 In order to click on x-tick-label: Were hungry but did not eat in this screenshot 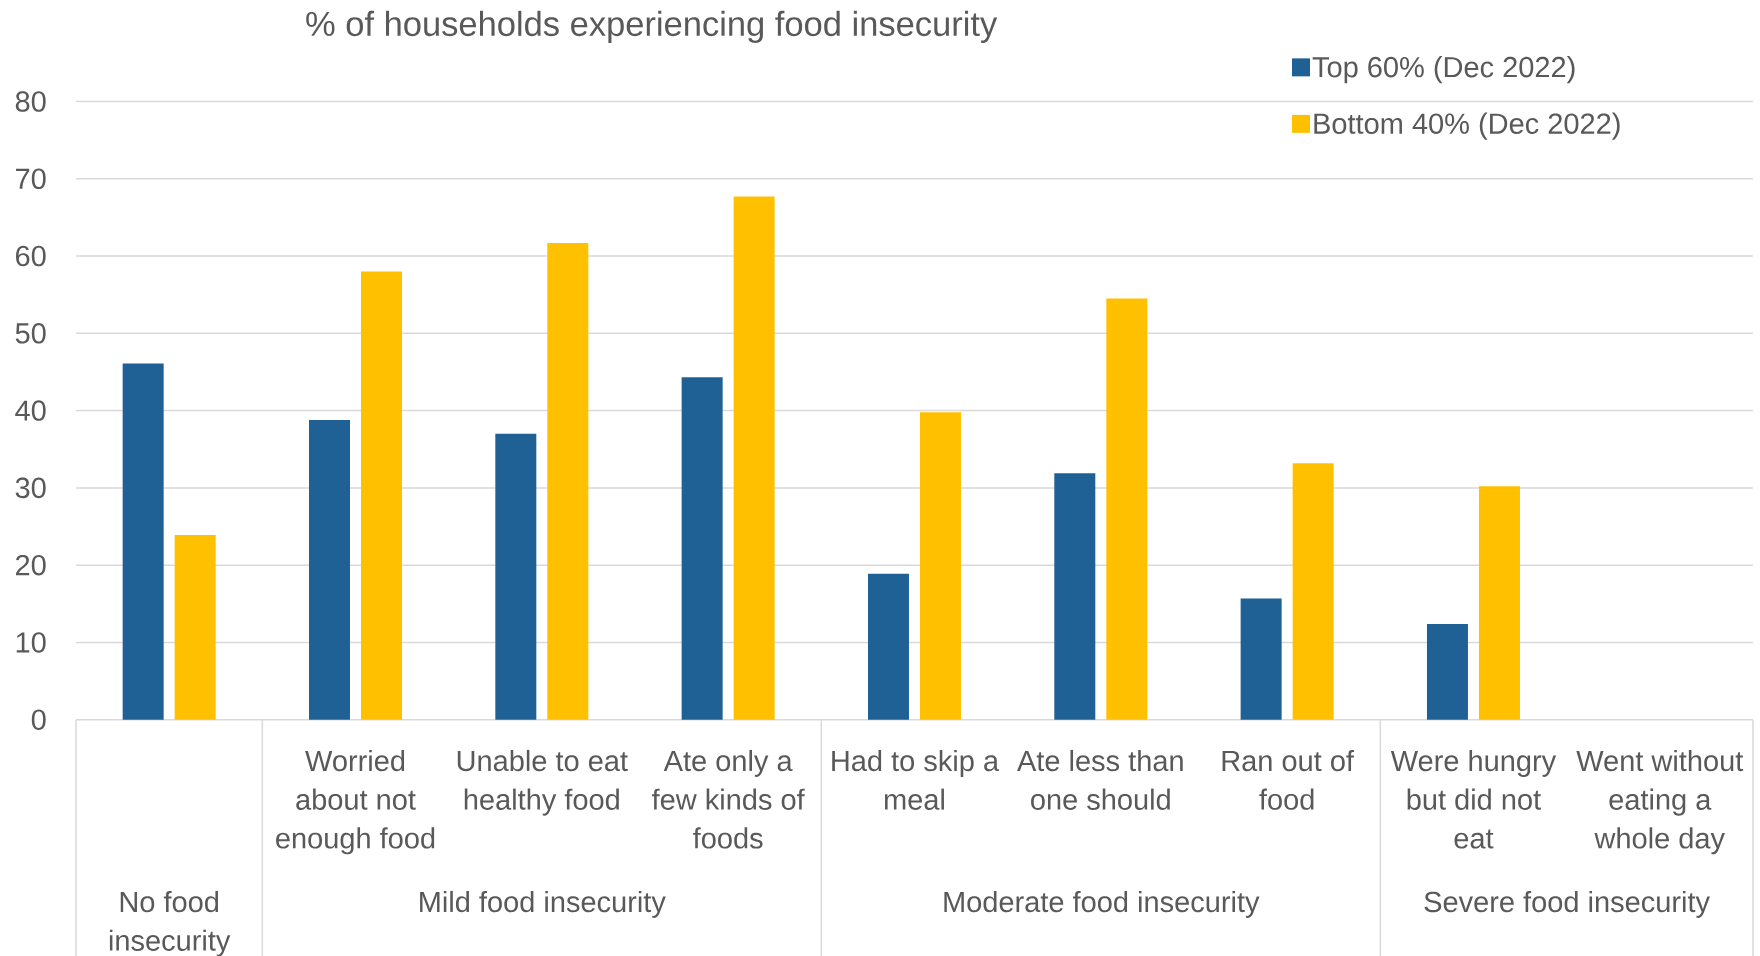, I will do `click(1473, 799)`.